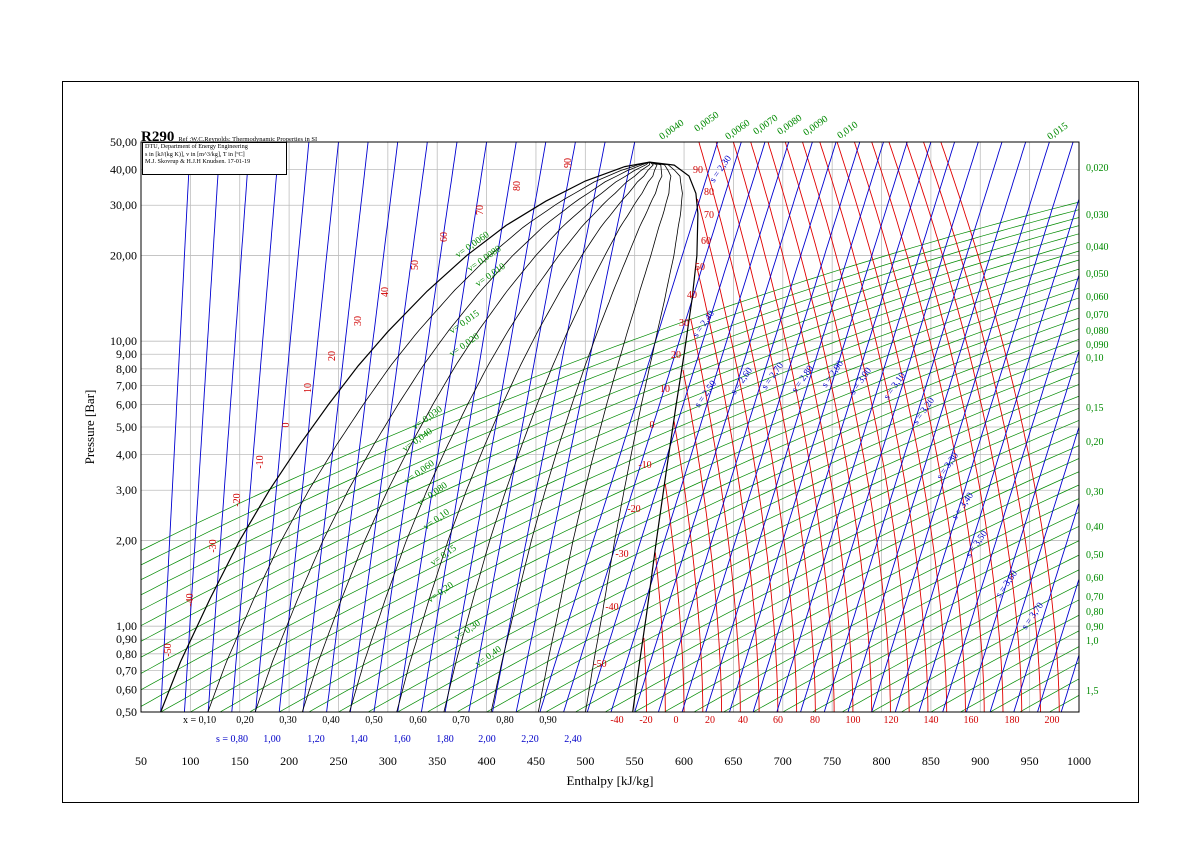 The height and width of the screenshot is (849, 1200). Describe the element at coordinates (245, 720) in the screenshot. I see `quality-label: 0,20` at that location.